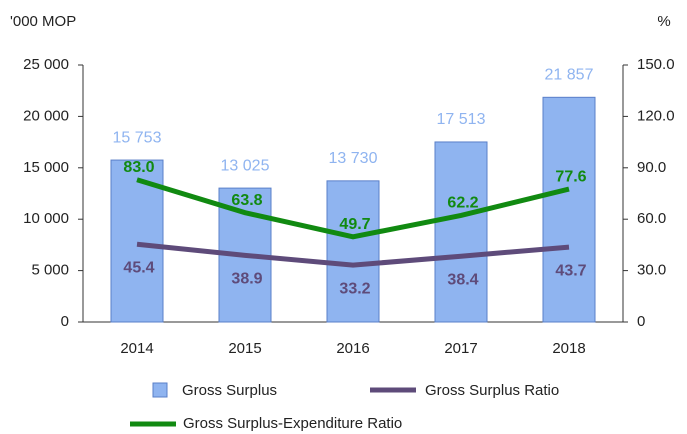  I want to click on y2-tick-label: 120.0, so click(656, 115).